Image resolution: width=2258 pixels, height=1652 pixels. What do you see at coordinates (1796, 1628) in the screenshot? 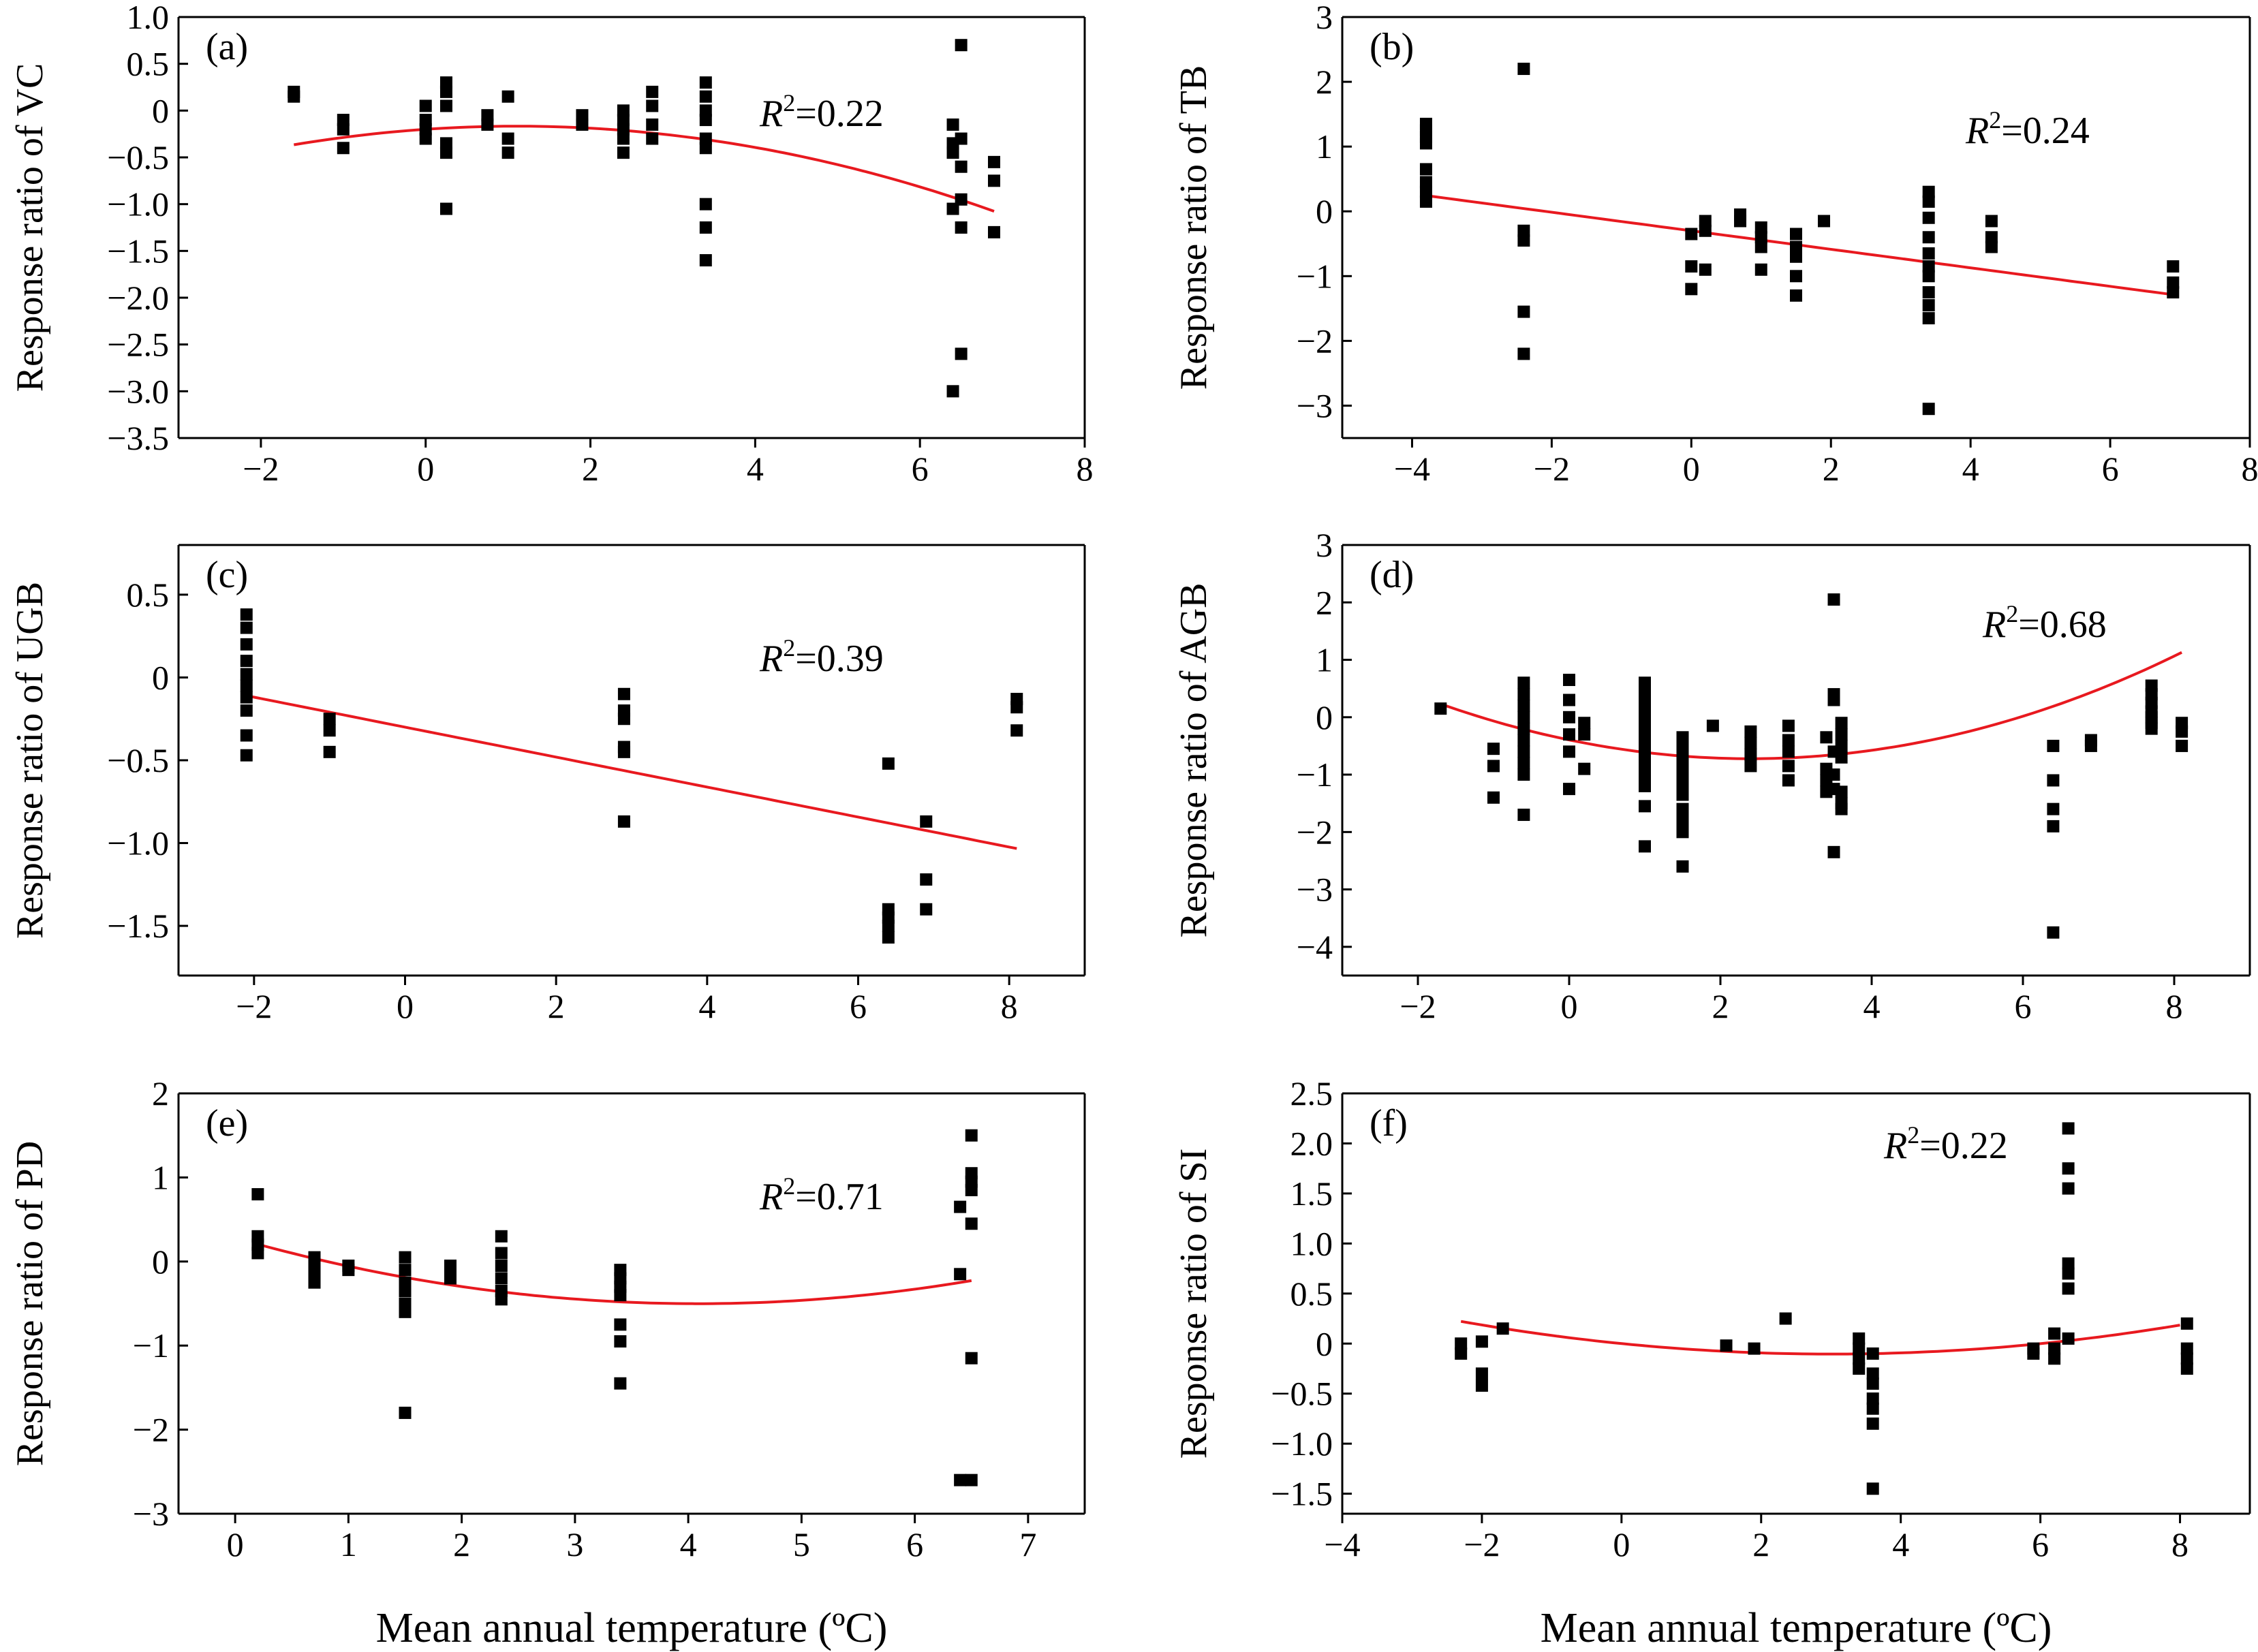
I see `x-axis-label-right: Mean annual temperature (ºC)` at bounding box center [1796, 1628].